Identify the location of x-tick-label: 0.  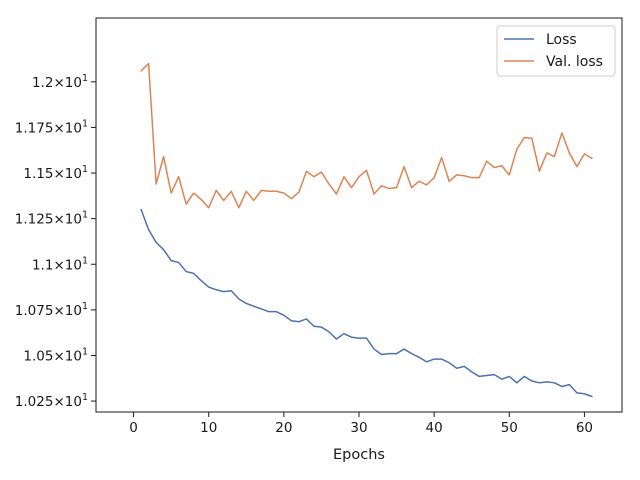
(133, 428).